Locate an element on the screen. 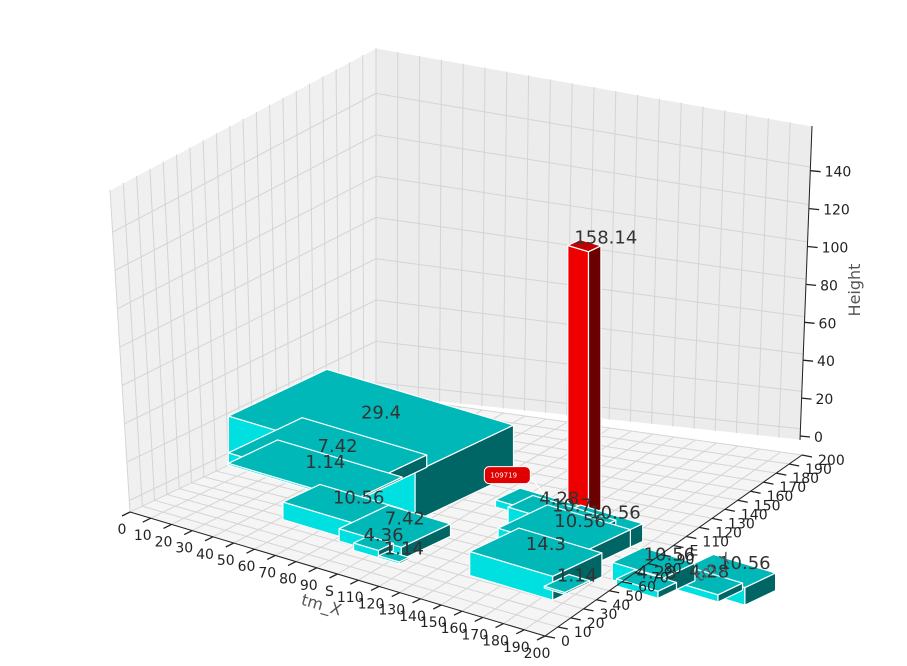  y-tick-label: 110 is located at coordinates (715, 542).